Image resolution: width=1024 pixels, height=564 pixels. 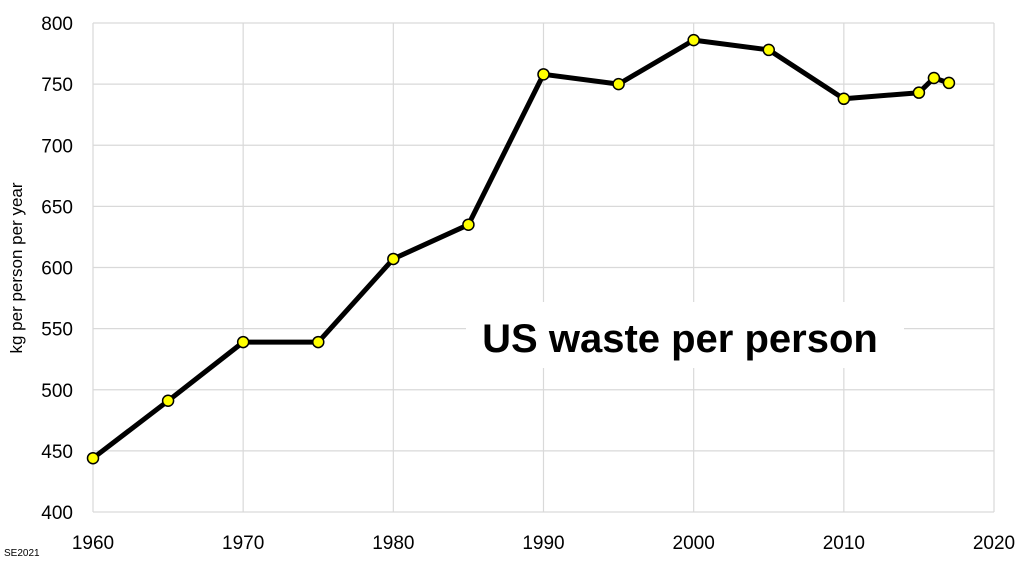 I want to click on y-tick-labels: 400 450 500 550 600 650 700 750 800, so click(x=57, y=269).